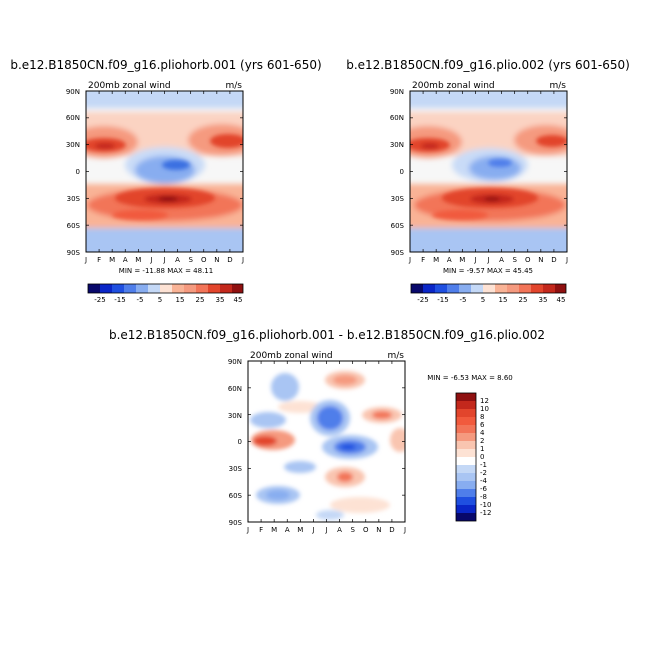 The image size is (654, 654). I want to click on panel-b-ylabel-60n: 60N, so click(397, 118).